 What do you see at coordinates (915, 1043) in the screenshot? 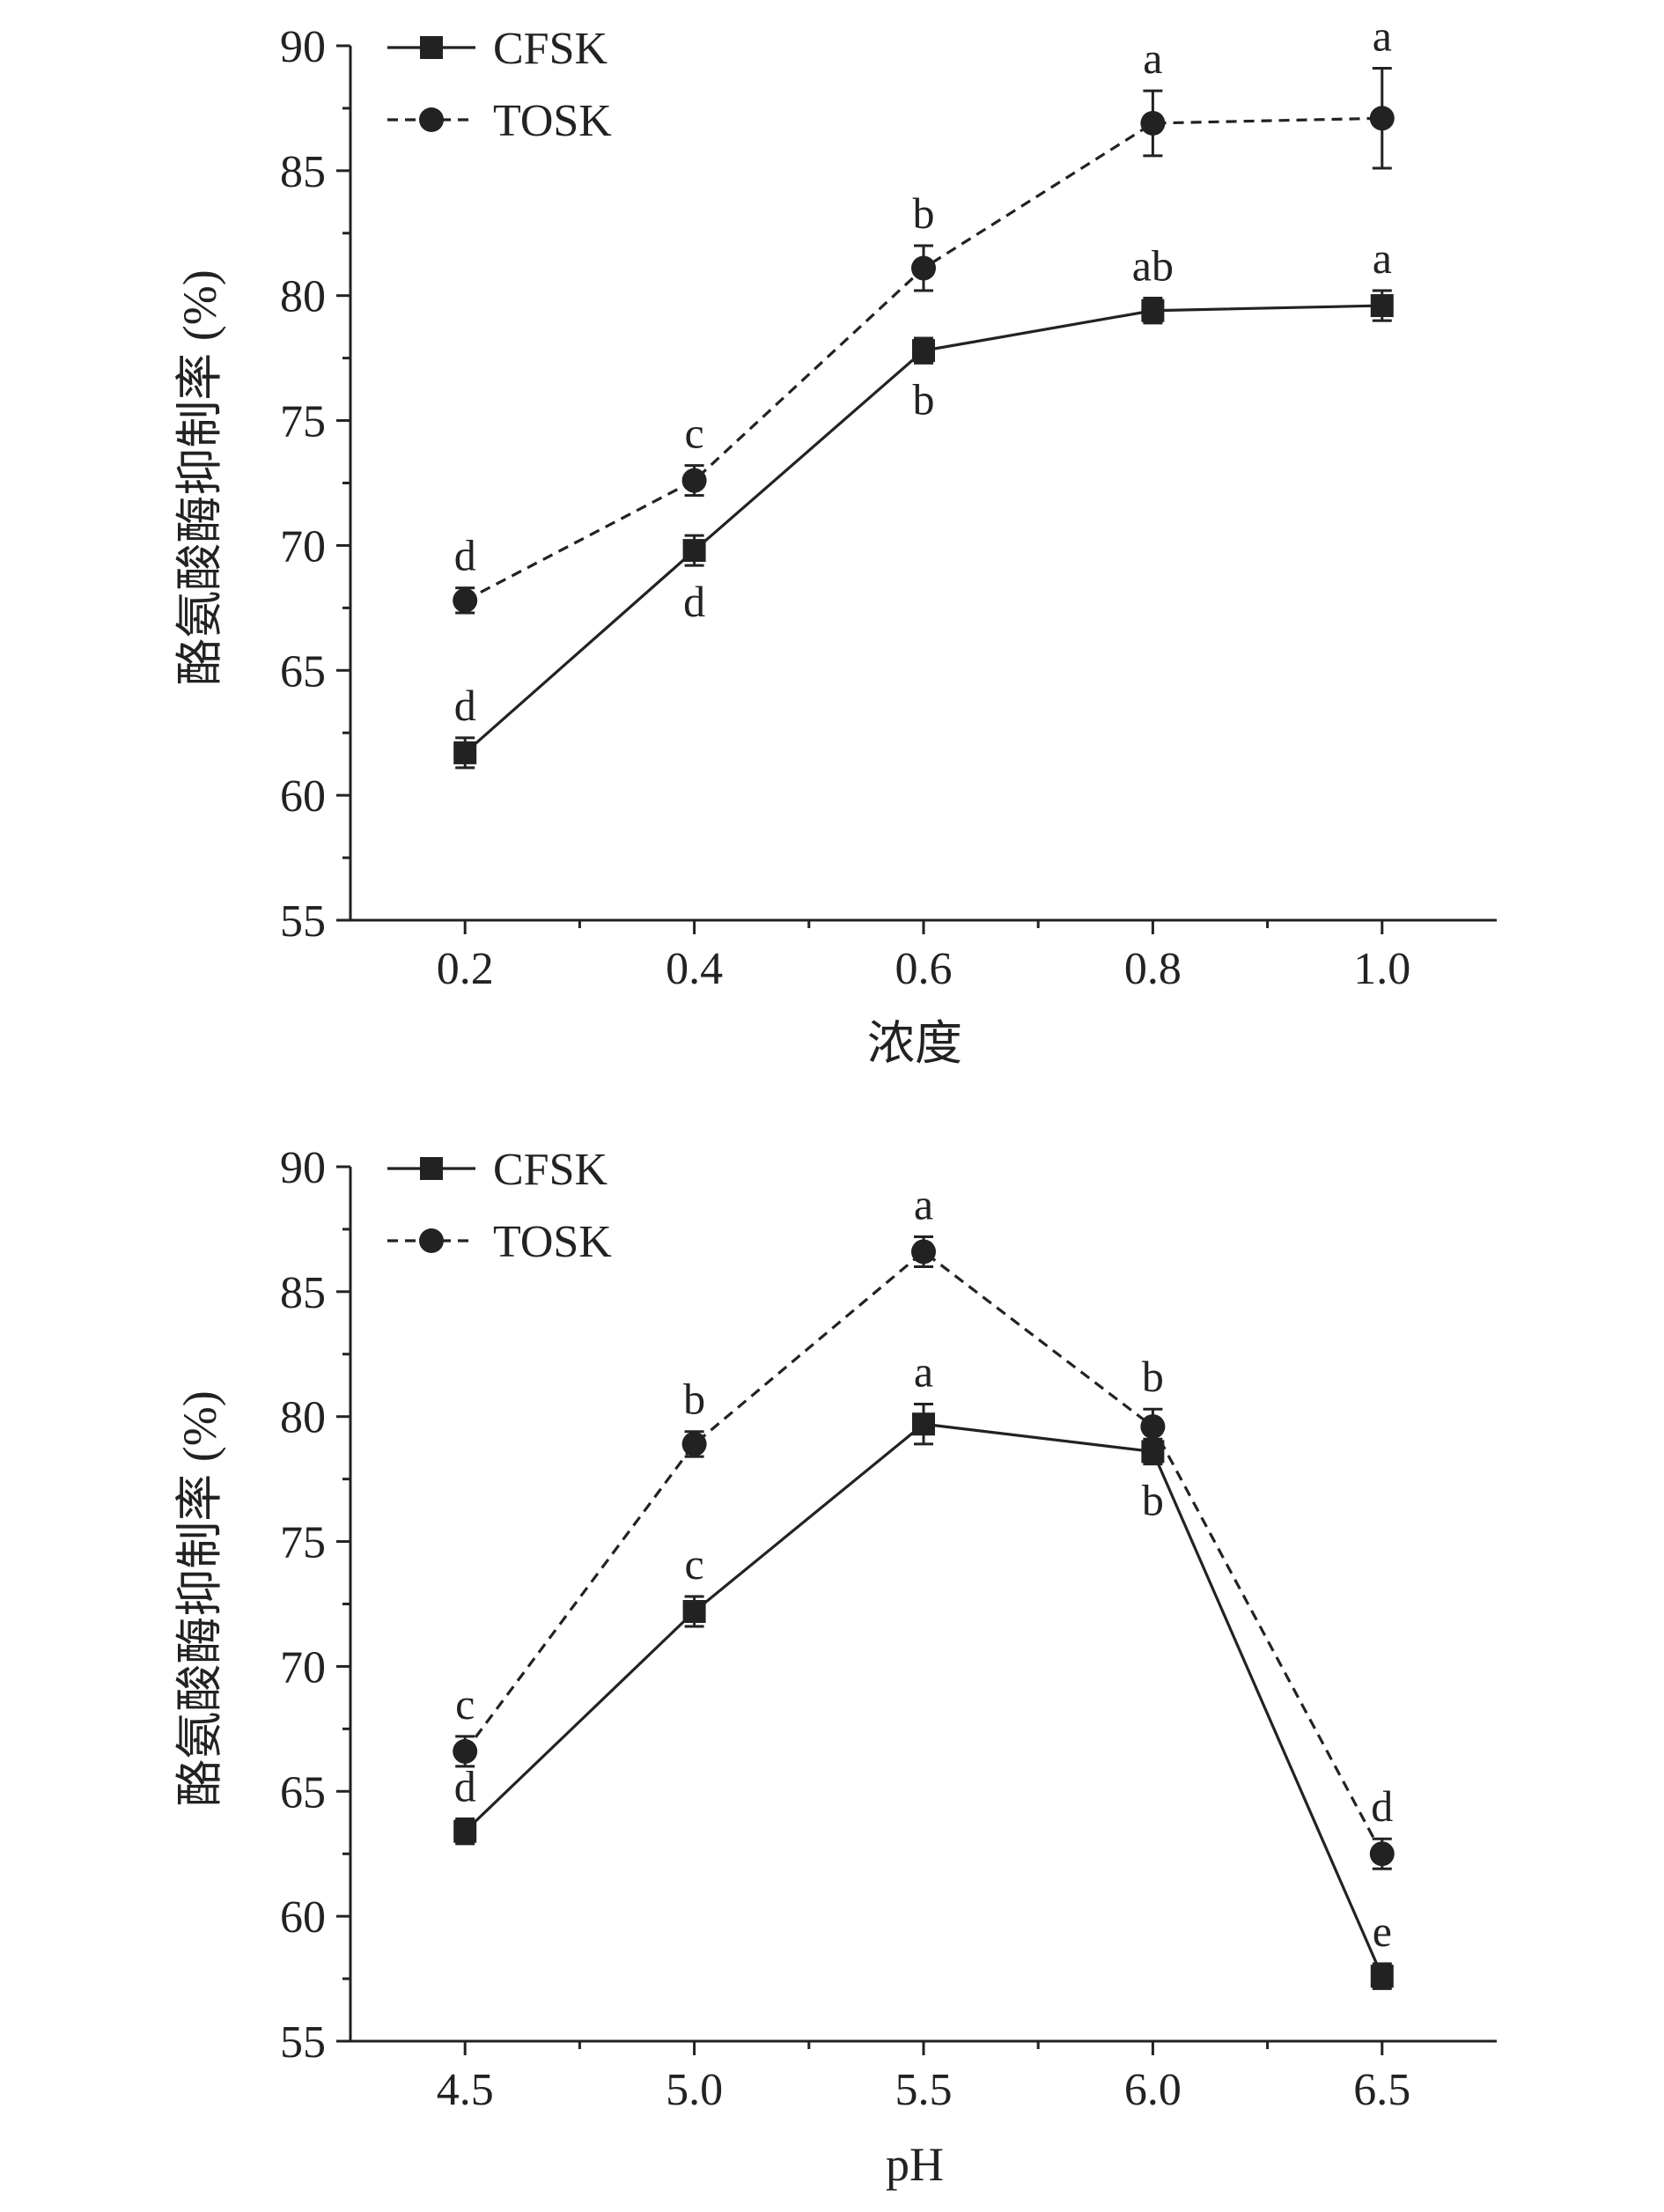
I see `x-axis-title: 浓度` at bounding box center [915, 1043].